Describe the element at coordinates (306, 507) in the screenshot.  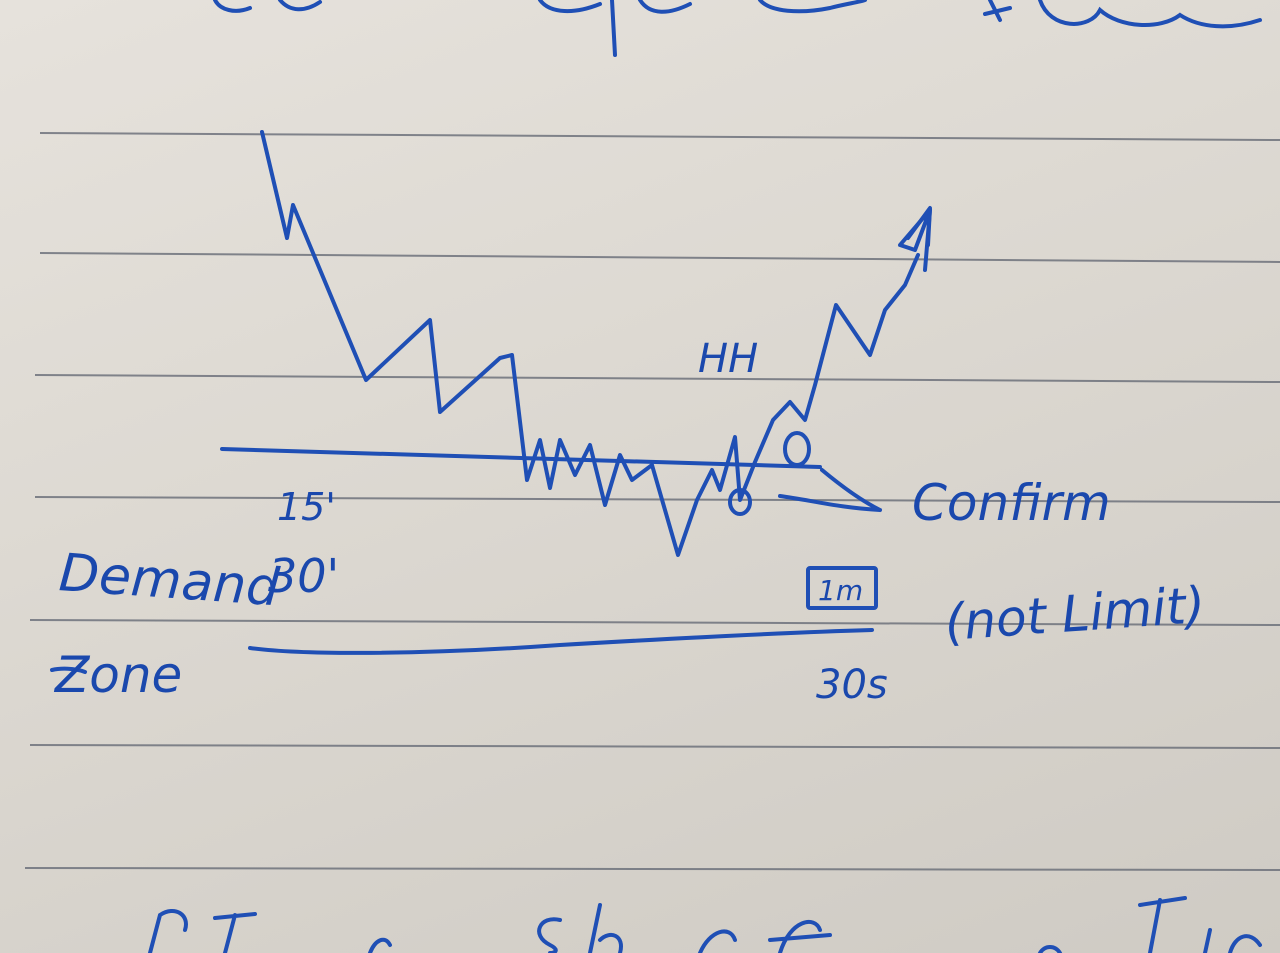
I see `timeframe-15-label: 15'` at that location.